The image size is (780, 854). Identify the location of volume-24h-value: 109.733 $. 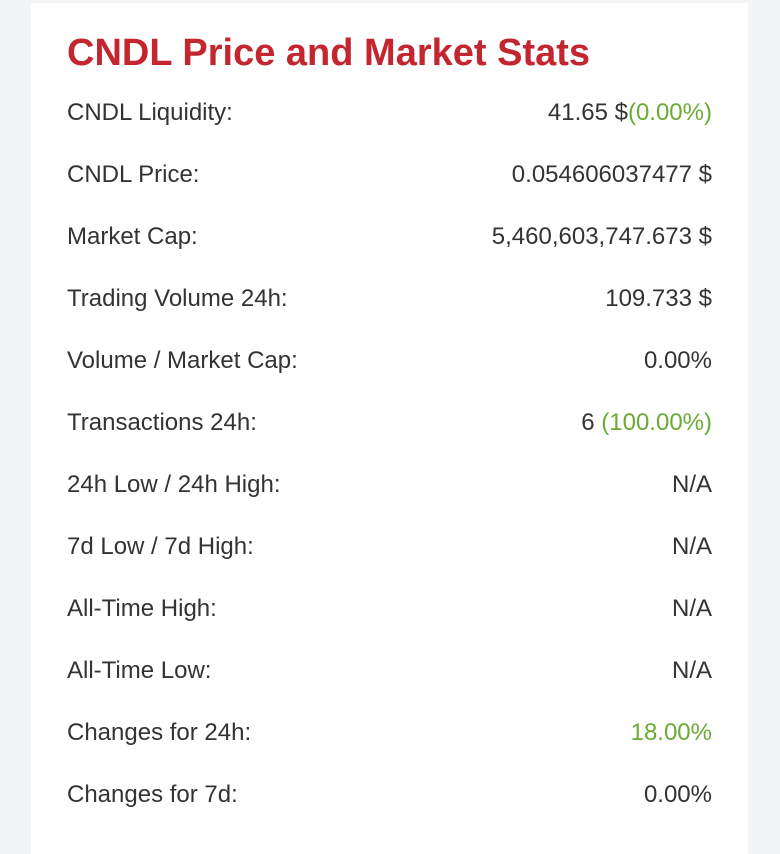
(658, 298).